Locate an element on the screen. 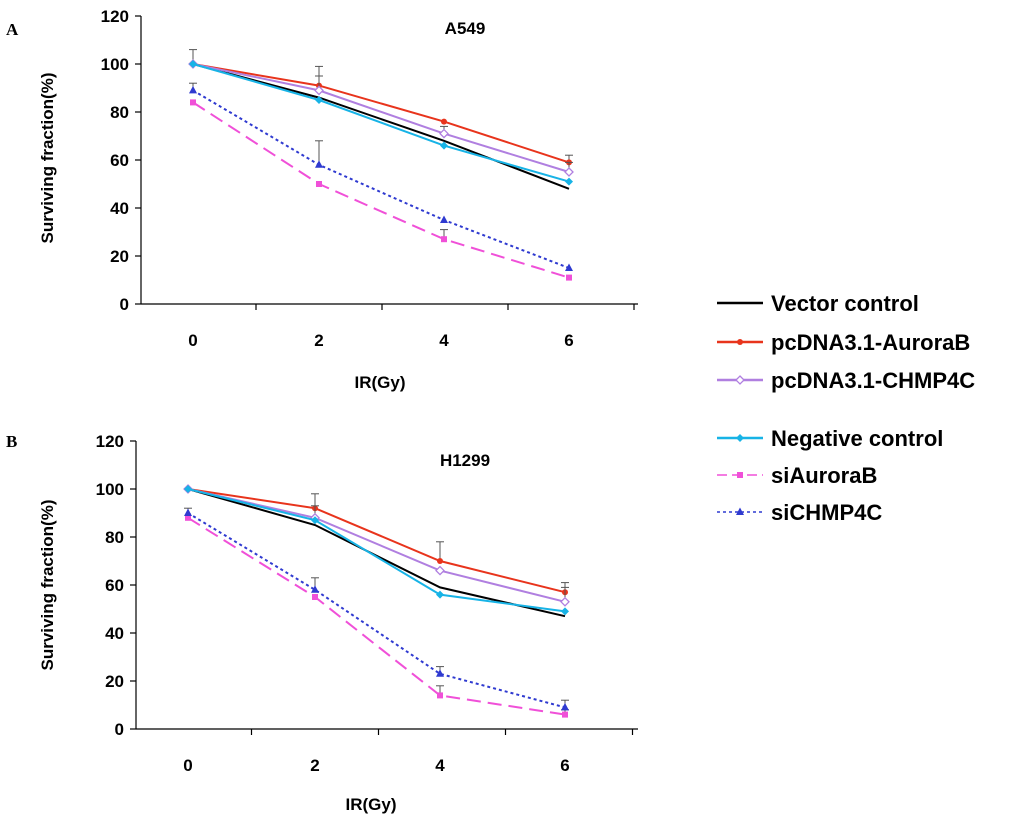  series-pcdna3-1-aurorab is located at coordinates (381, 107).